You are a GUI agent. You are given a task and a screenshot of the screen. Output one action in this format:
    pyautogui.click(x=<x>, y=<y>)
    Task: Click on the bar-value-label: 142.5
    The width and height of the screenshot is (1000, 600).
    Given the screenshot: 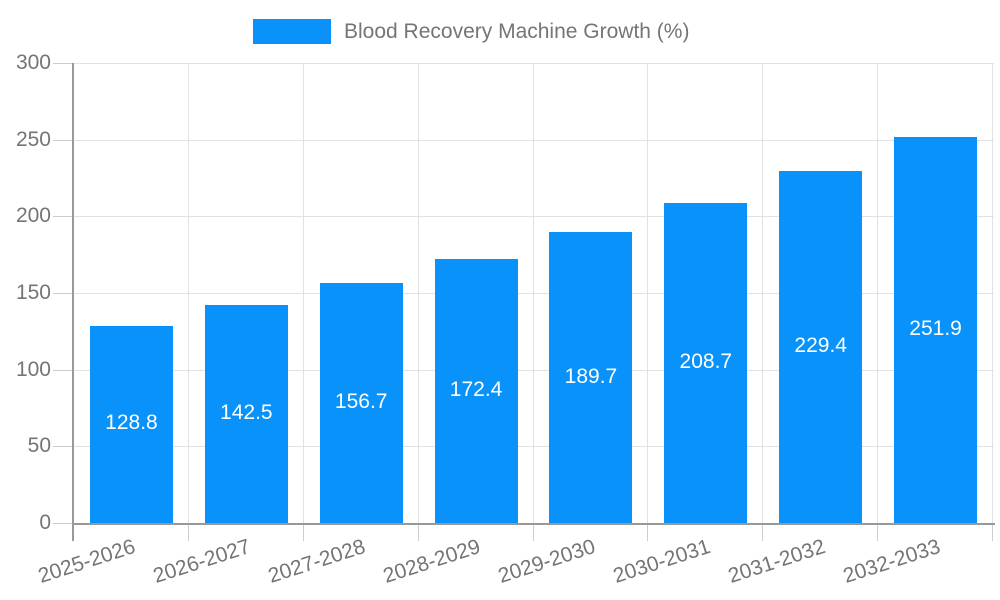 What is the action you would take?
    pyautogui.click(x=246, y=412)
    